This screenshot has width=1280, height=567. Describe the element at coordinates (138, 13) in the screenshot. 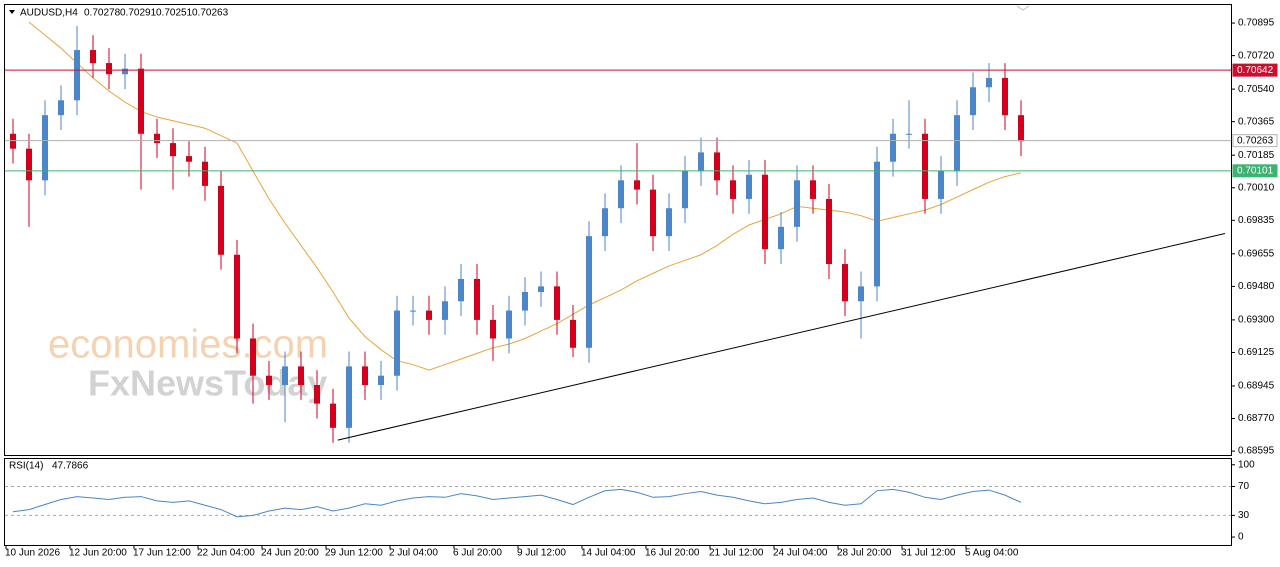

I see `header-high: 0.70291` at that location.